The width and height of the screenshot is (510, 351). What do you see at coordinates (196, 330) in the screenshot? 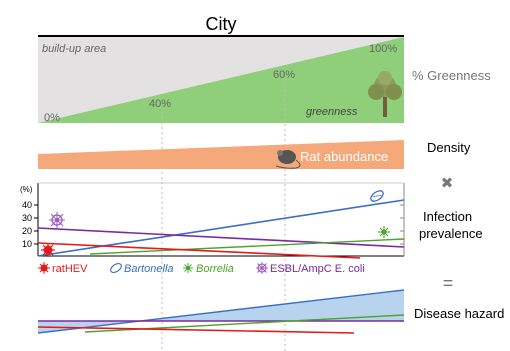
I see `hazard-red-line` at bounding box center [196, 330].